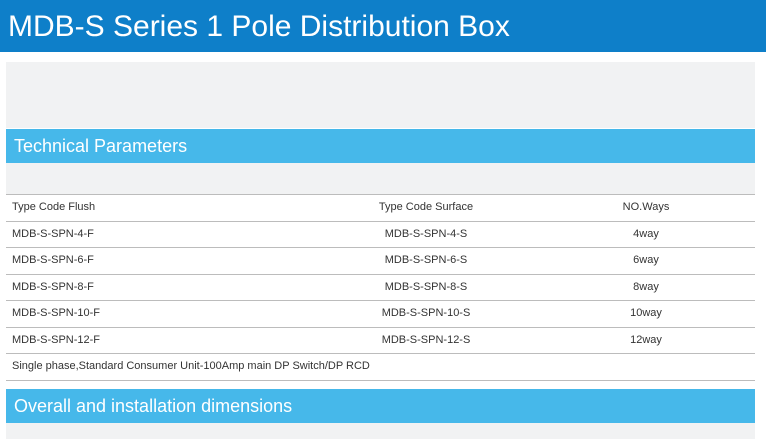  I want to click on image-placeholder-panel, so click(380, 95).